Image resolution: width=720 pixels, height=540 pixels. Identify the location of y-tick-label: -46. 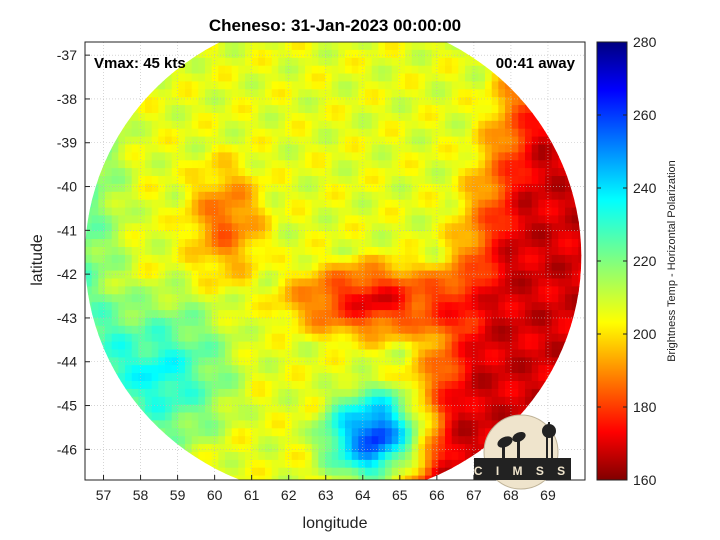
(67, 449).